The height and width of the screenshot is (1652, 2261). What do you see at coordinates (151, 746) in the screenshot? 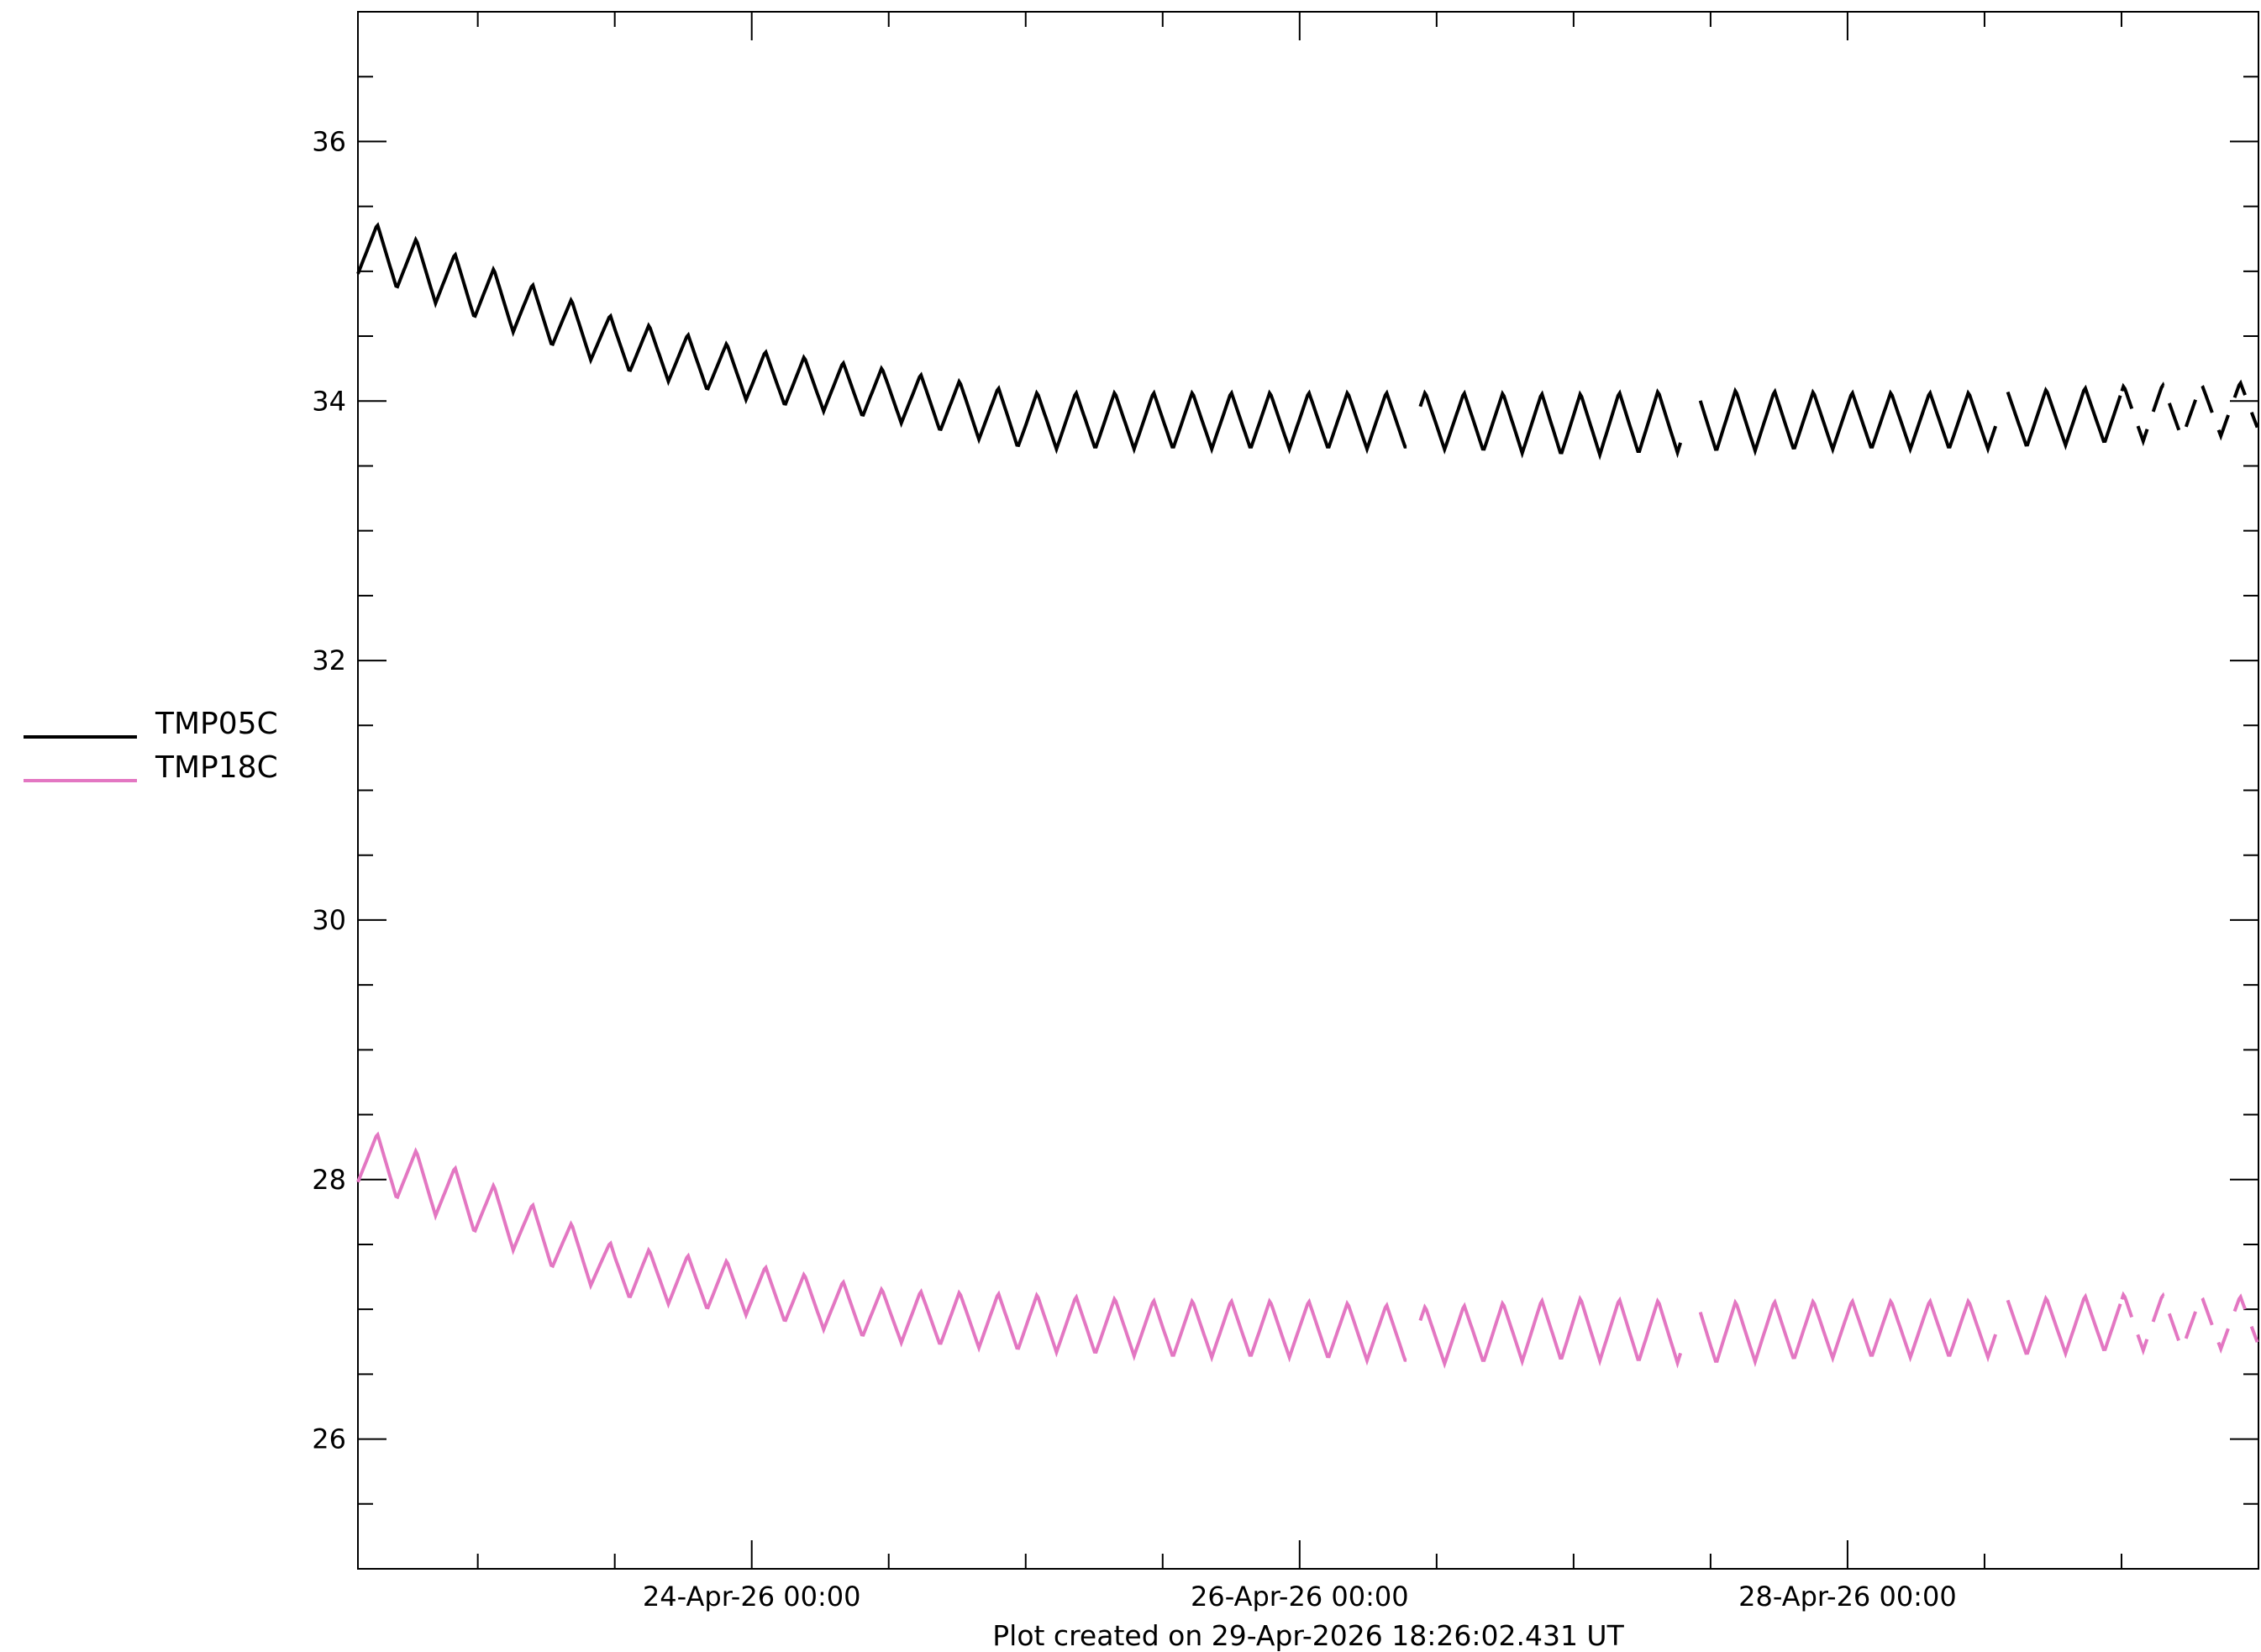
I see `legend: TMP05C TMP18C` at bounding box center [151, 746].